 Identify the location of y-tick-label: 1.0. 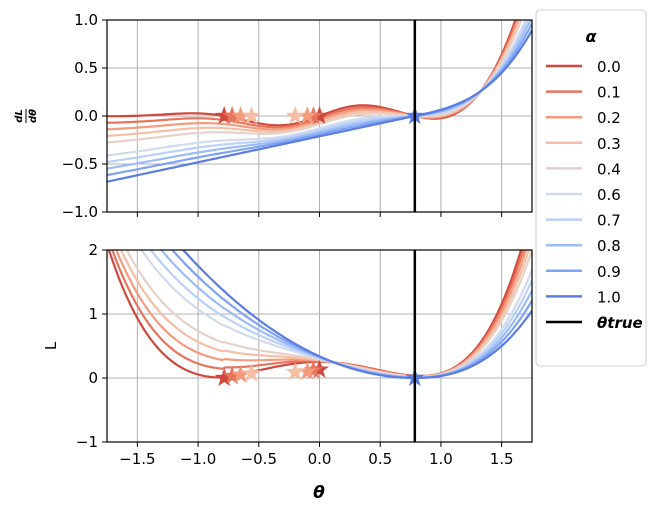
(86, 20).